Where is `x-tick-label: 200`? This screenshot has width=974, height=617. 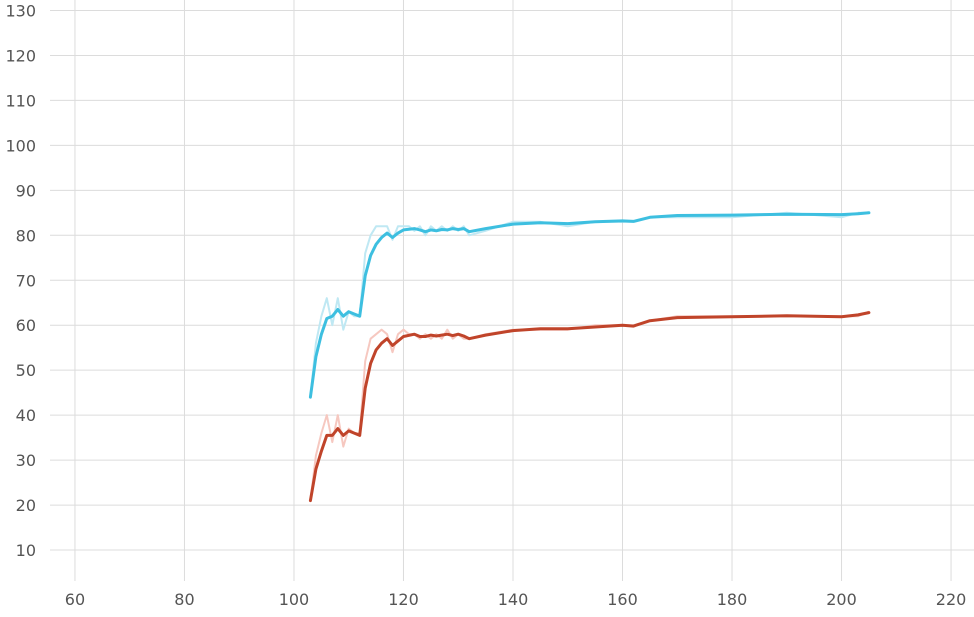 x-tick-label: 200 is located at coordinates (841, 599).